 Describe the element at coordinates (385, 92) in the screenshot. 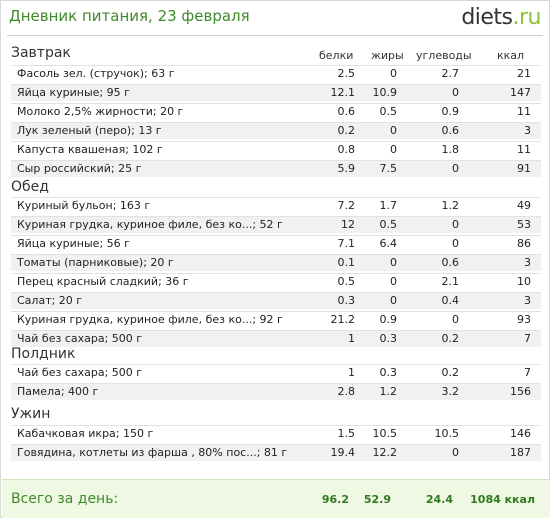

I see `food-fat: 10.9` at that location.